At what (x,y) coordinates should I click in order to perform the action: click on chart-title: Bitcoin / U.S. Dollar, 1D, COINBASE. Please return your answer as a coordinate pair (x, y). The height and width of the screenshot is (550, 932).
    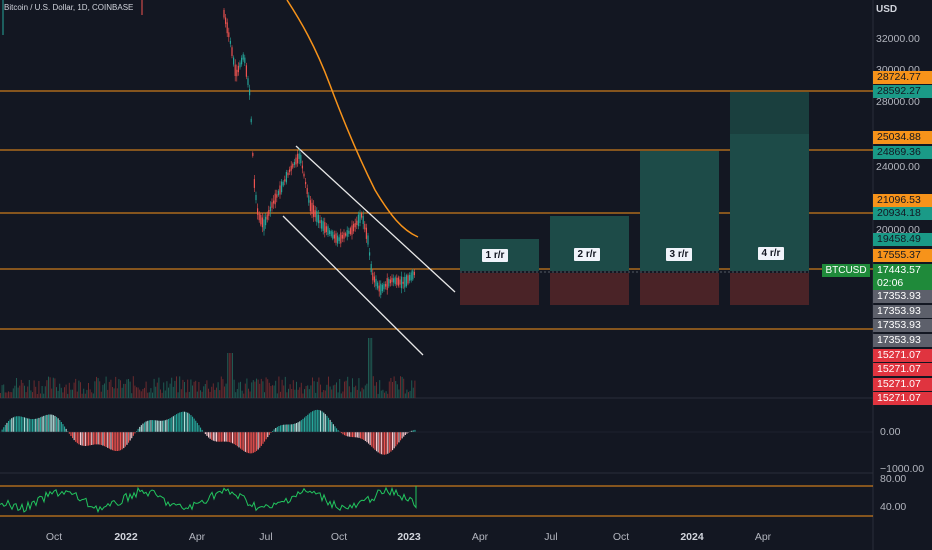
    Looking at the image, I should click on (69, 7).